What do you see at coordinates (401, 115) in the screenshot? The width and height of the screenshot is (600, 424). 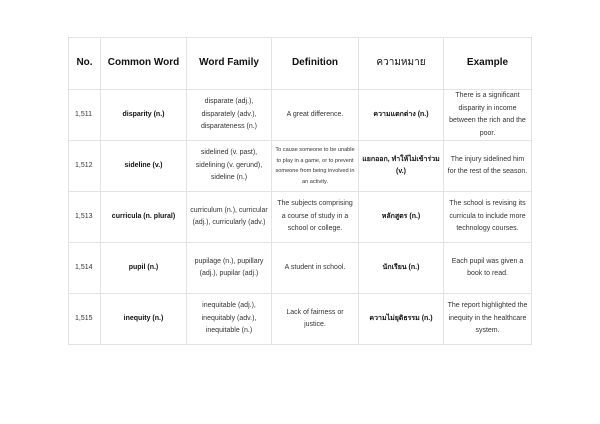 I see `cell-thai-meaning: ความแตกต่าง (n.)` at bounding box center [401, 115].